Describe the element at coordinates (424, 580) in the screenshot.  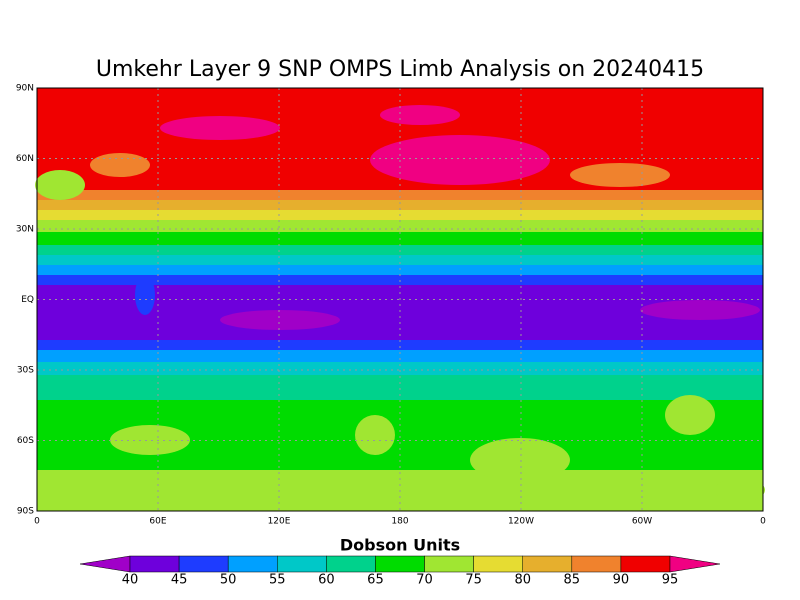
I see `colorbar-label: 70` at that location.